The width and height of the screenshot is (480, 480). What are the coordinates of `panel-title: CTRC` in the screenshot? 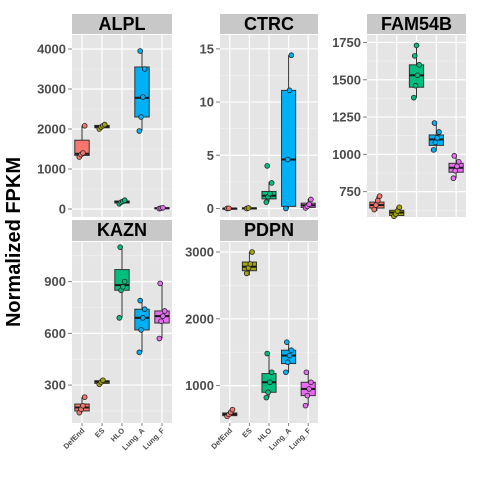 It's located at (269, 24).